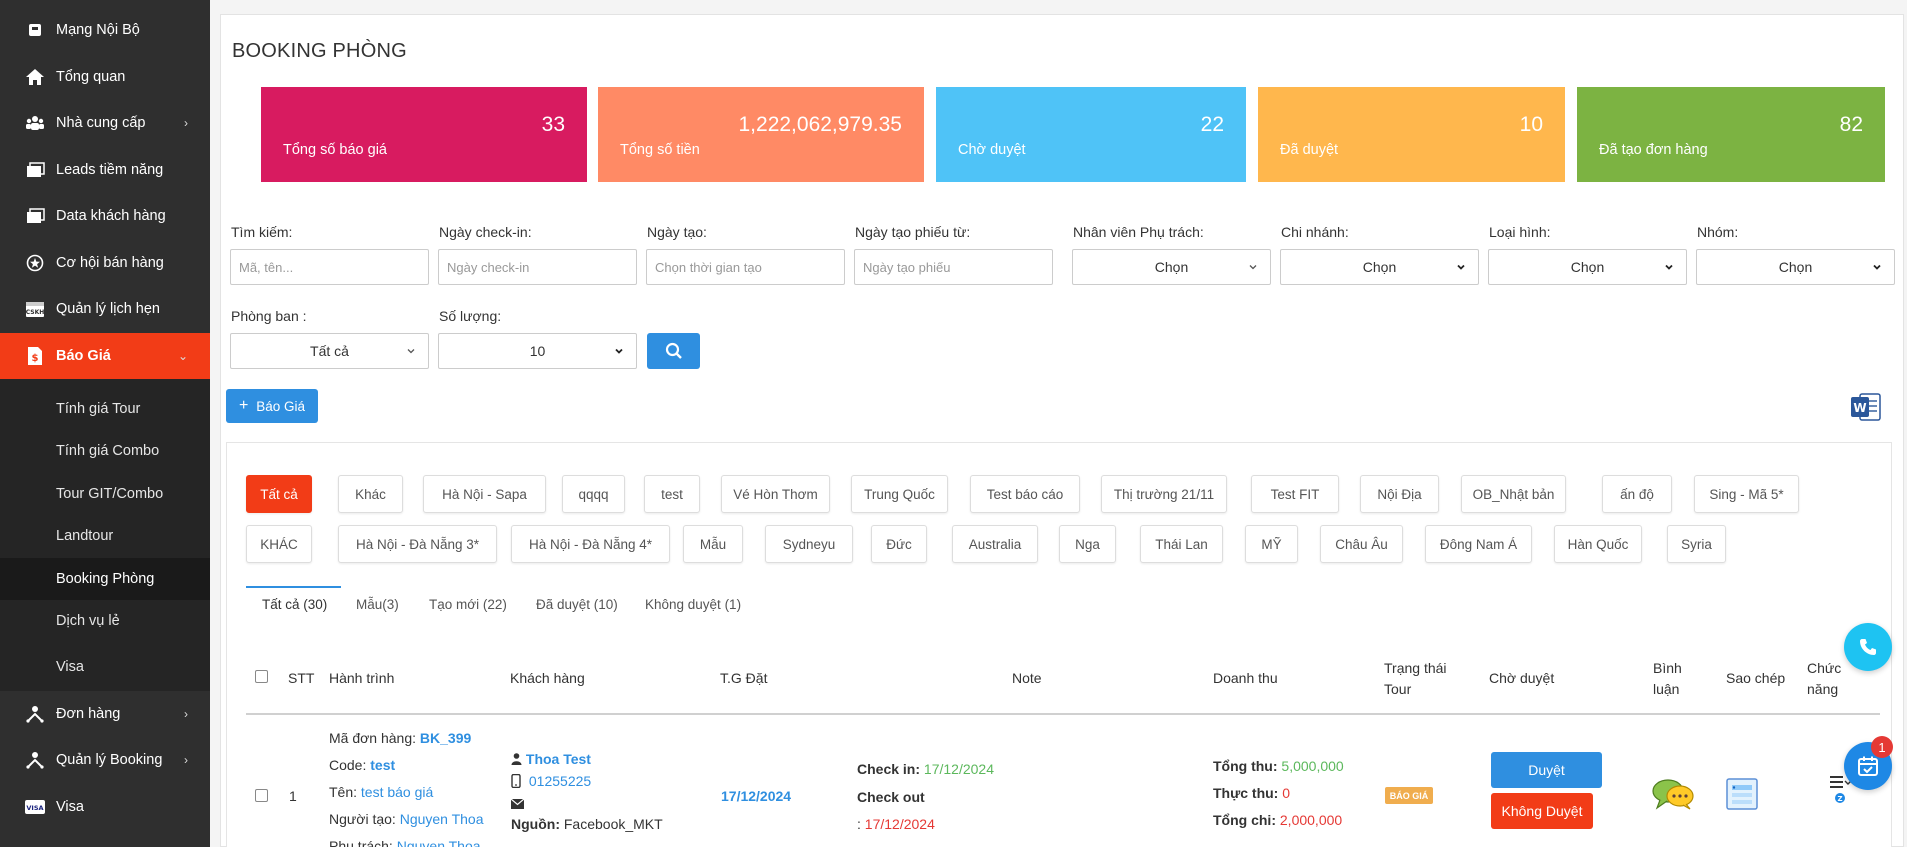  Describe the element at coordinates (105, 30) in the screenshot. I see `sidebar-item-mang-noi-bo: Mạng Nội Bộ` at that location.